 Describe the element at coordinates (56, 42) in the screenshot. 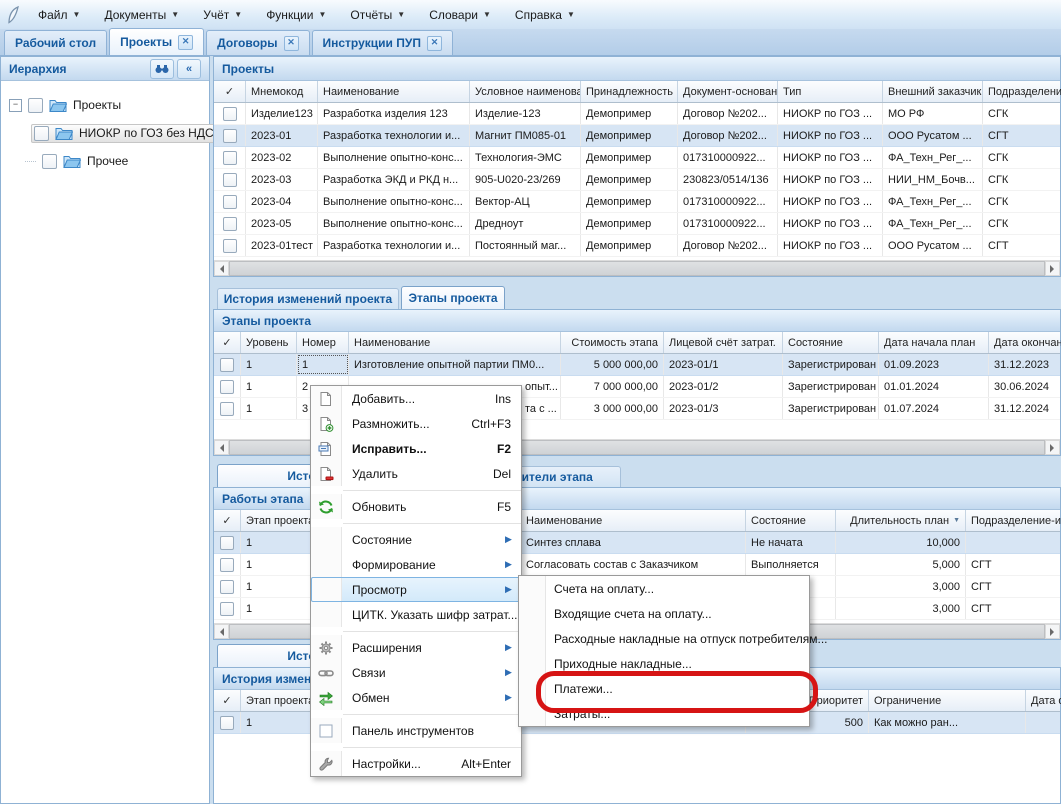

I see `window-tab-1: Рабочий стол` at that location.